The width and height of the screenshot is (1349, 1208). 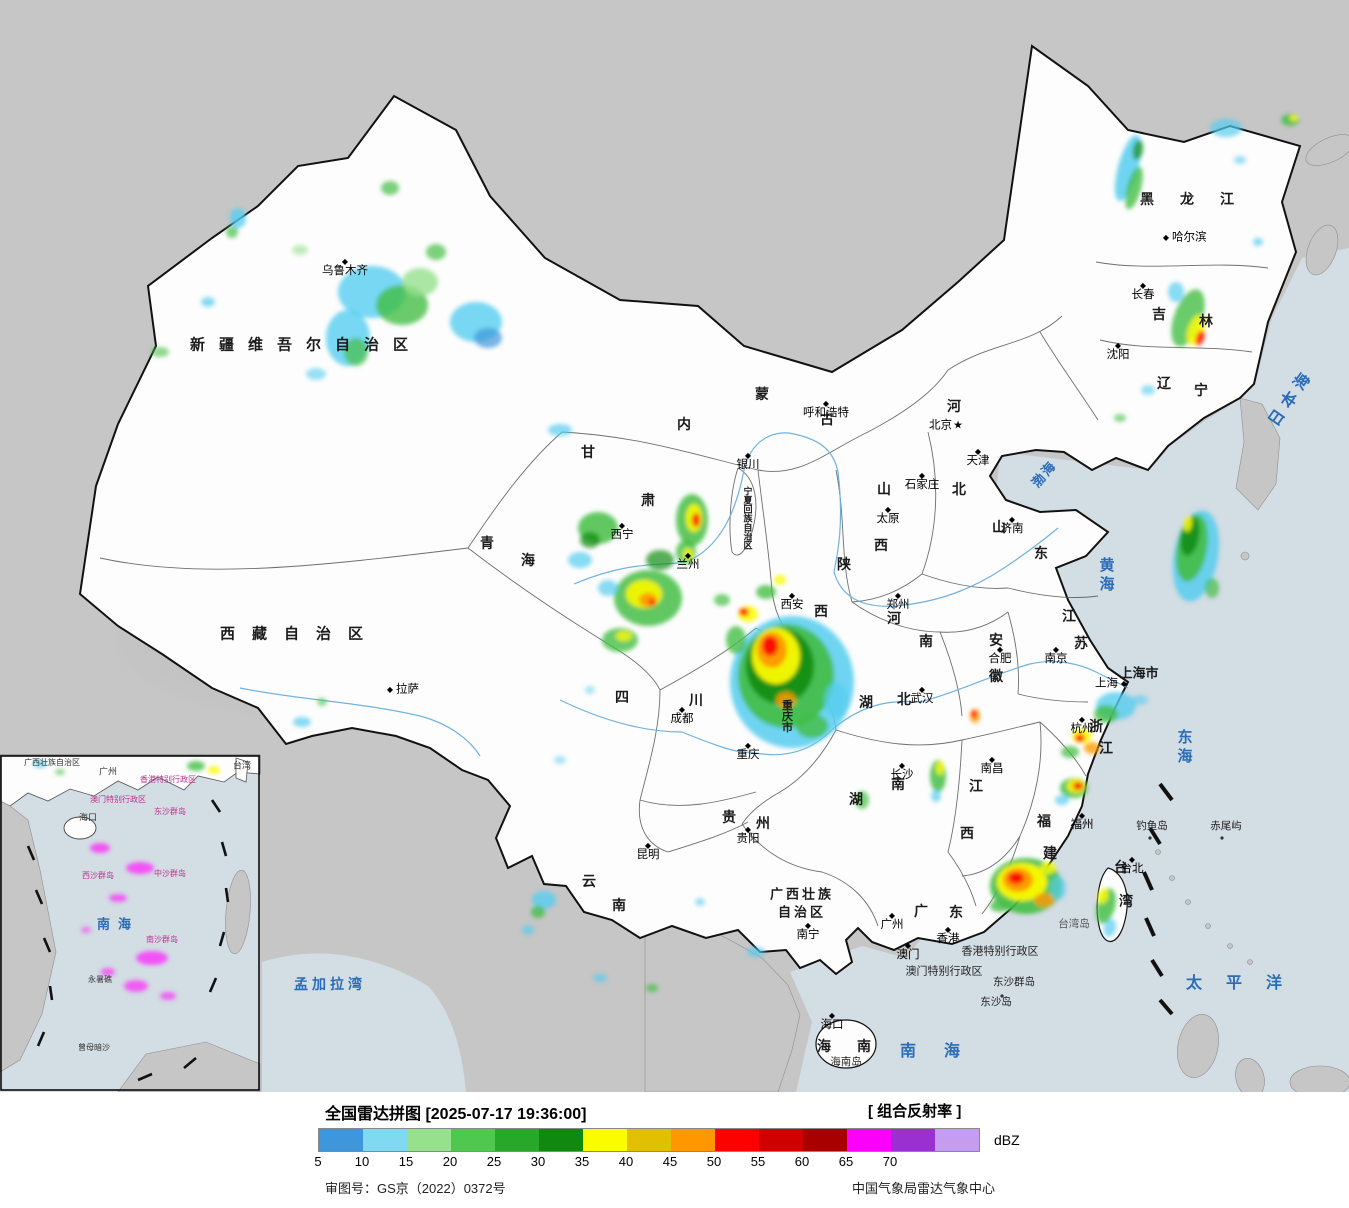 I want to click on borneo, so click(x=1319, y=1078).